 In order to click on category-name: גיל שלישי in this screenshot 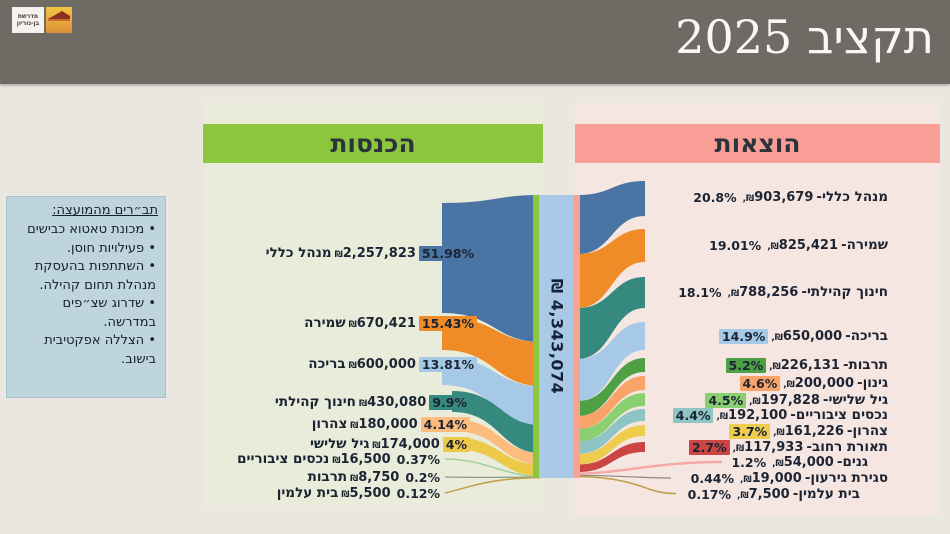, I will do `click(339, 444)`.